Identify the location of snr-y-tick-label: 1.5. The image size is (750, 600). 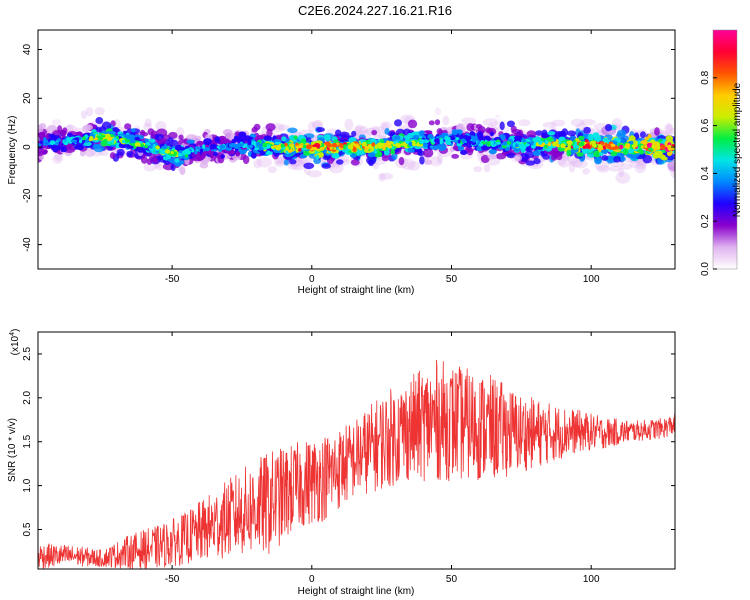
(27, 441).